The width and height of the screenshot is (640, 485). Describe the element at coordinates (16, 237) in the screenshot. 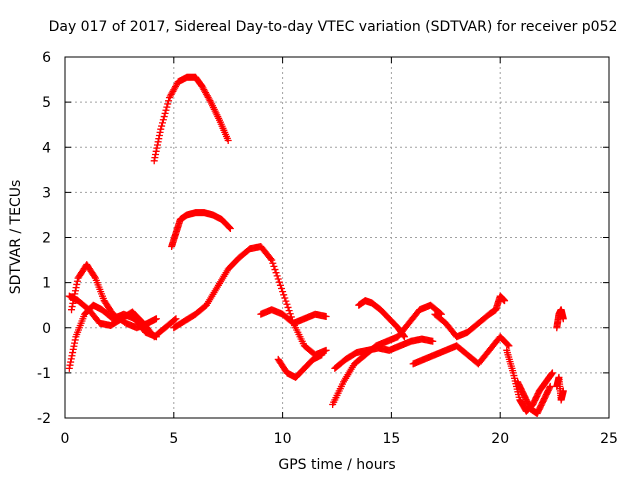

I see `y-axis-label: SDTVAR / TECUs` at that location.